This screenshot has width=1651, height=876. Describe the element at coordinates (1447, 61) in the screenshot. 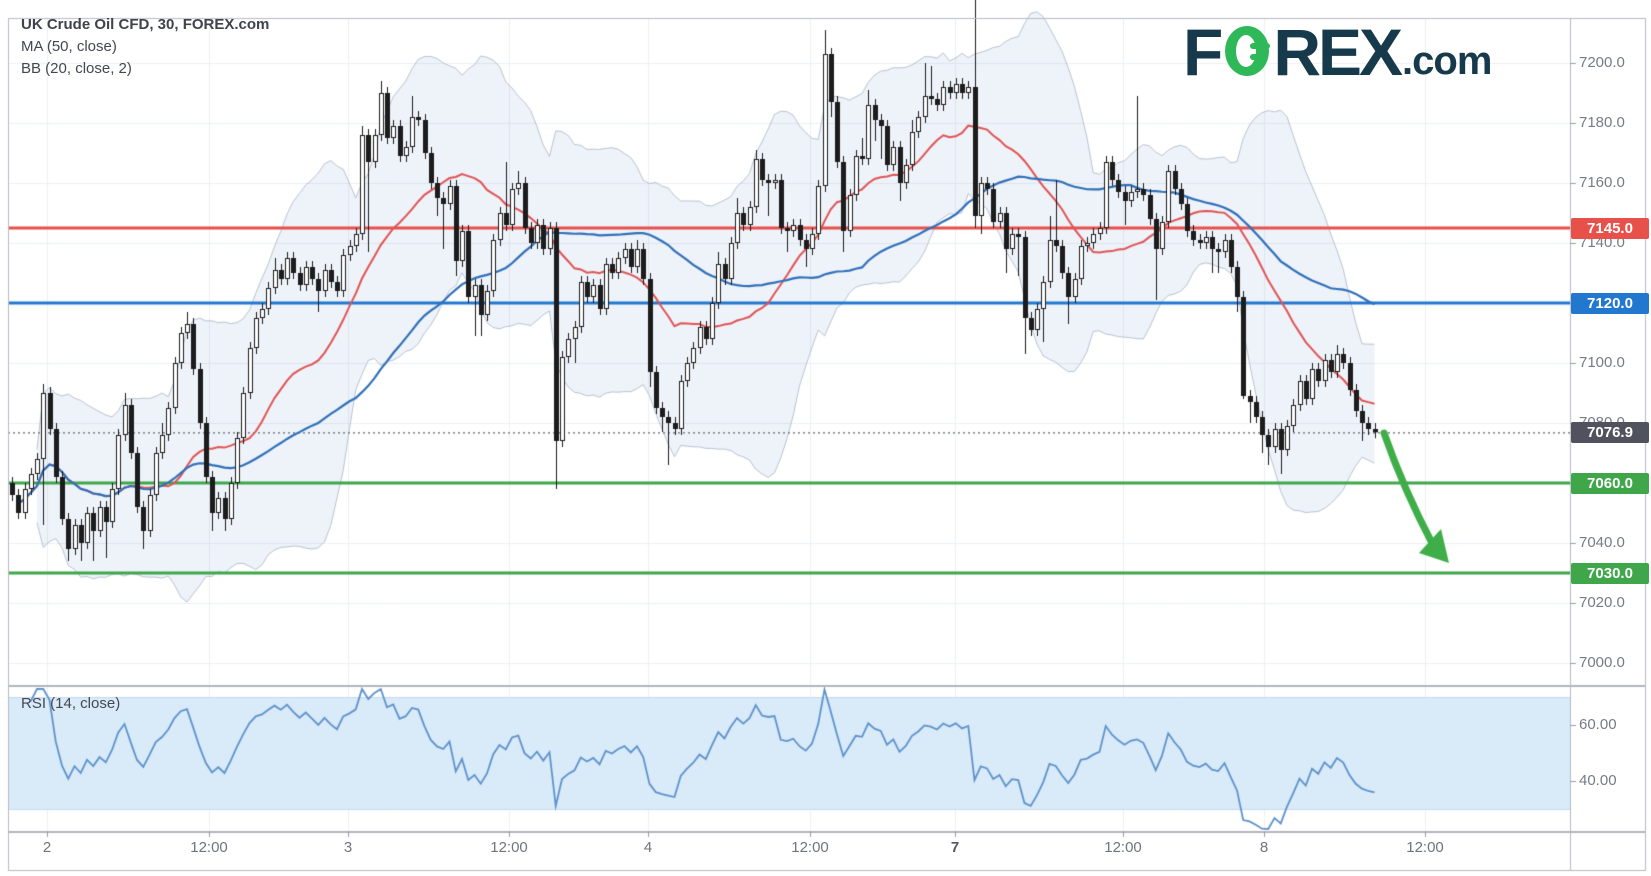

I see `logo-dot-com: .com` at that location.